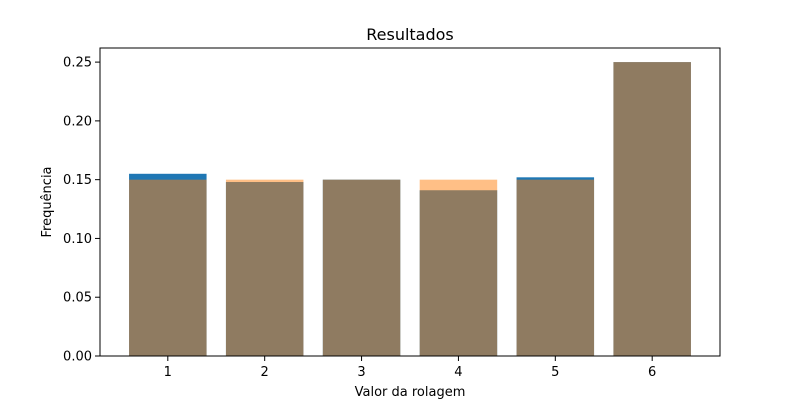  I want to click on x-tick-label: 3, so click(361, 372).